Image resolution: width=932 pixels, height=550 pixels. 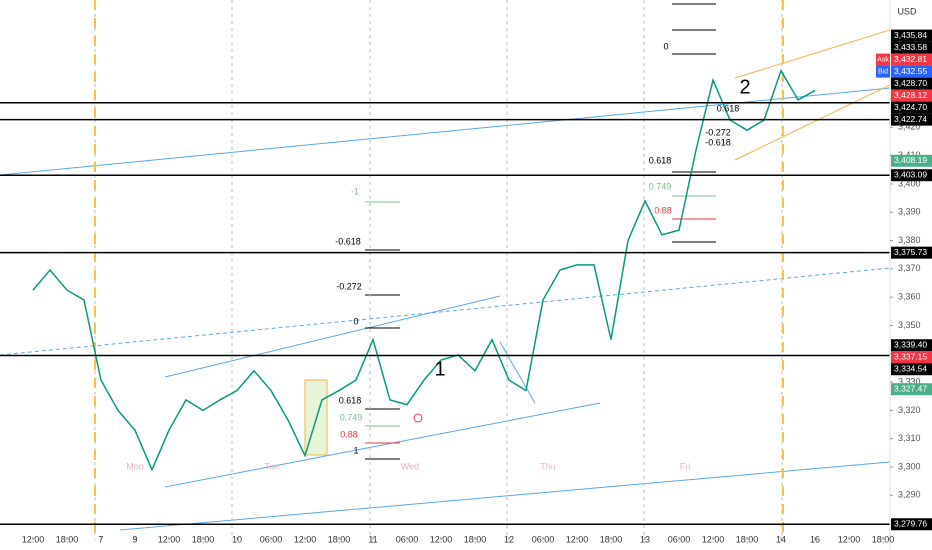 I want to click on price-label: 3,432.55, so click(x=910, y=71).